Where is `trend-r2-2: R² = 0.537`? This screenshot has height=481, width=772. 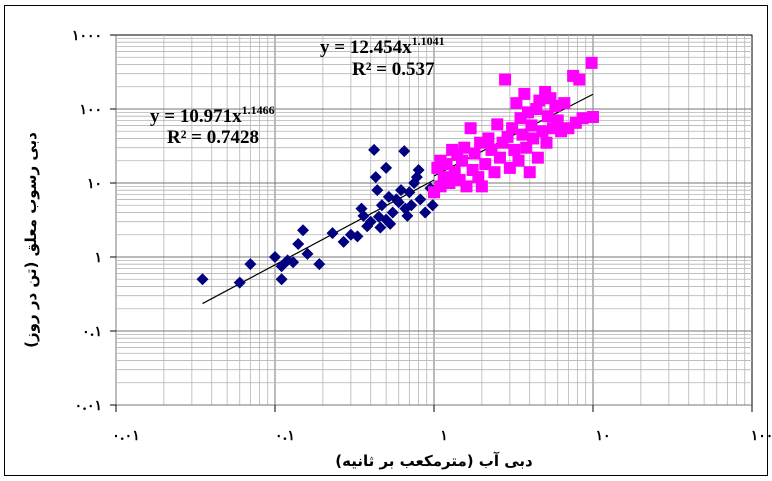
trend-r2-2: R² = 0.537 is located at coordinates (393, 69).